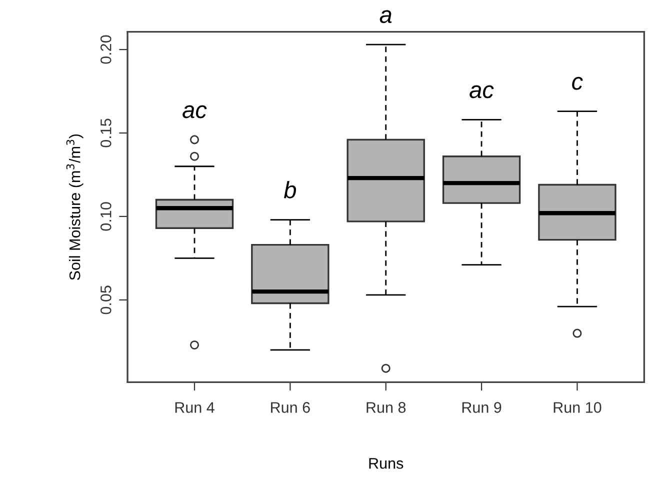 The width and height of the screenshot is (654, 490). Describe the element at coordinates (106, 216) in the screenshot. I see `y-tick-label: 0.10` at that location.